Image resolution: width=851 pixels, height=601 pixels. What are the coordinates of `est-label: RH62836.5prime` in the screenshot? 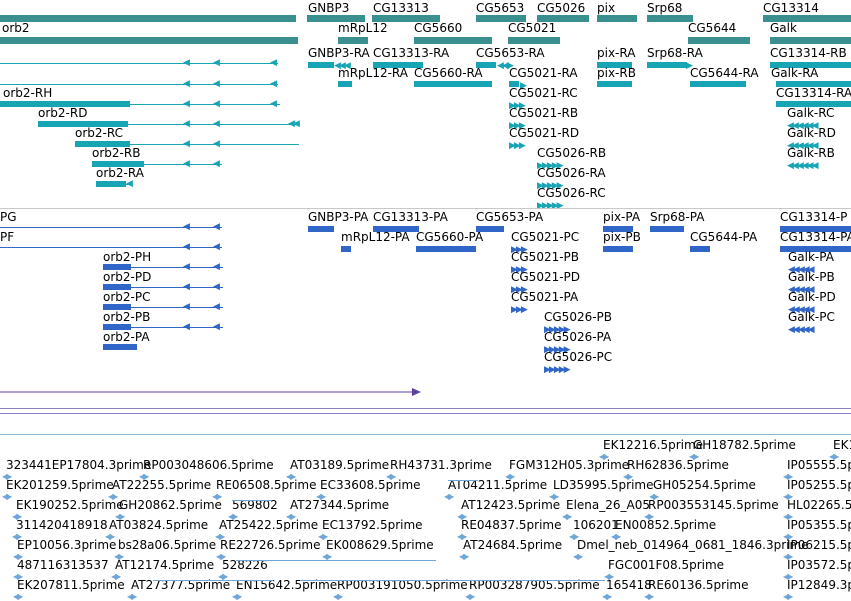 It's located at (678, 465).